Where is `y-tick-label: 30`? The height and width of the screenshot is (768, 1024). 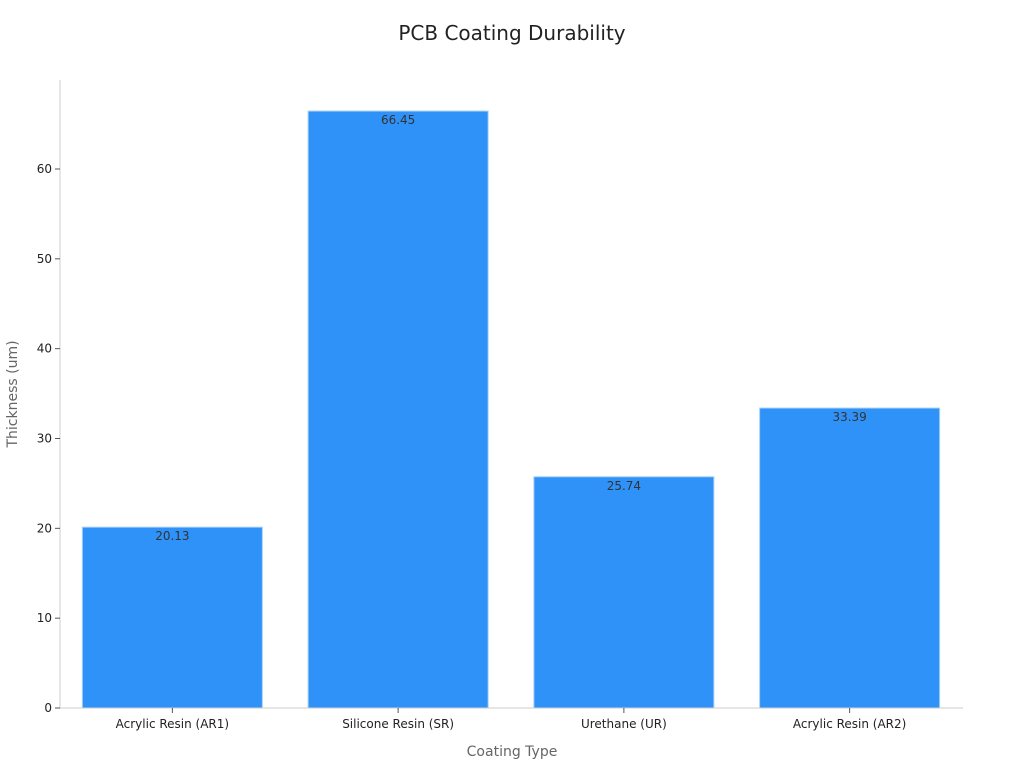 y-tick-label: 30 is located at coordinates (44, 439).